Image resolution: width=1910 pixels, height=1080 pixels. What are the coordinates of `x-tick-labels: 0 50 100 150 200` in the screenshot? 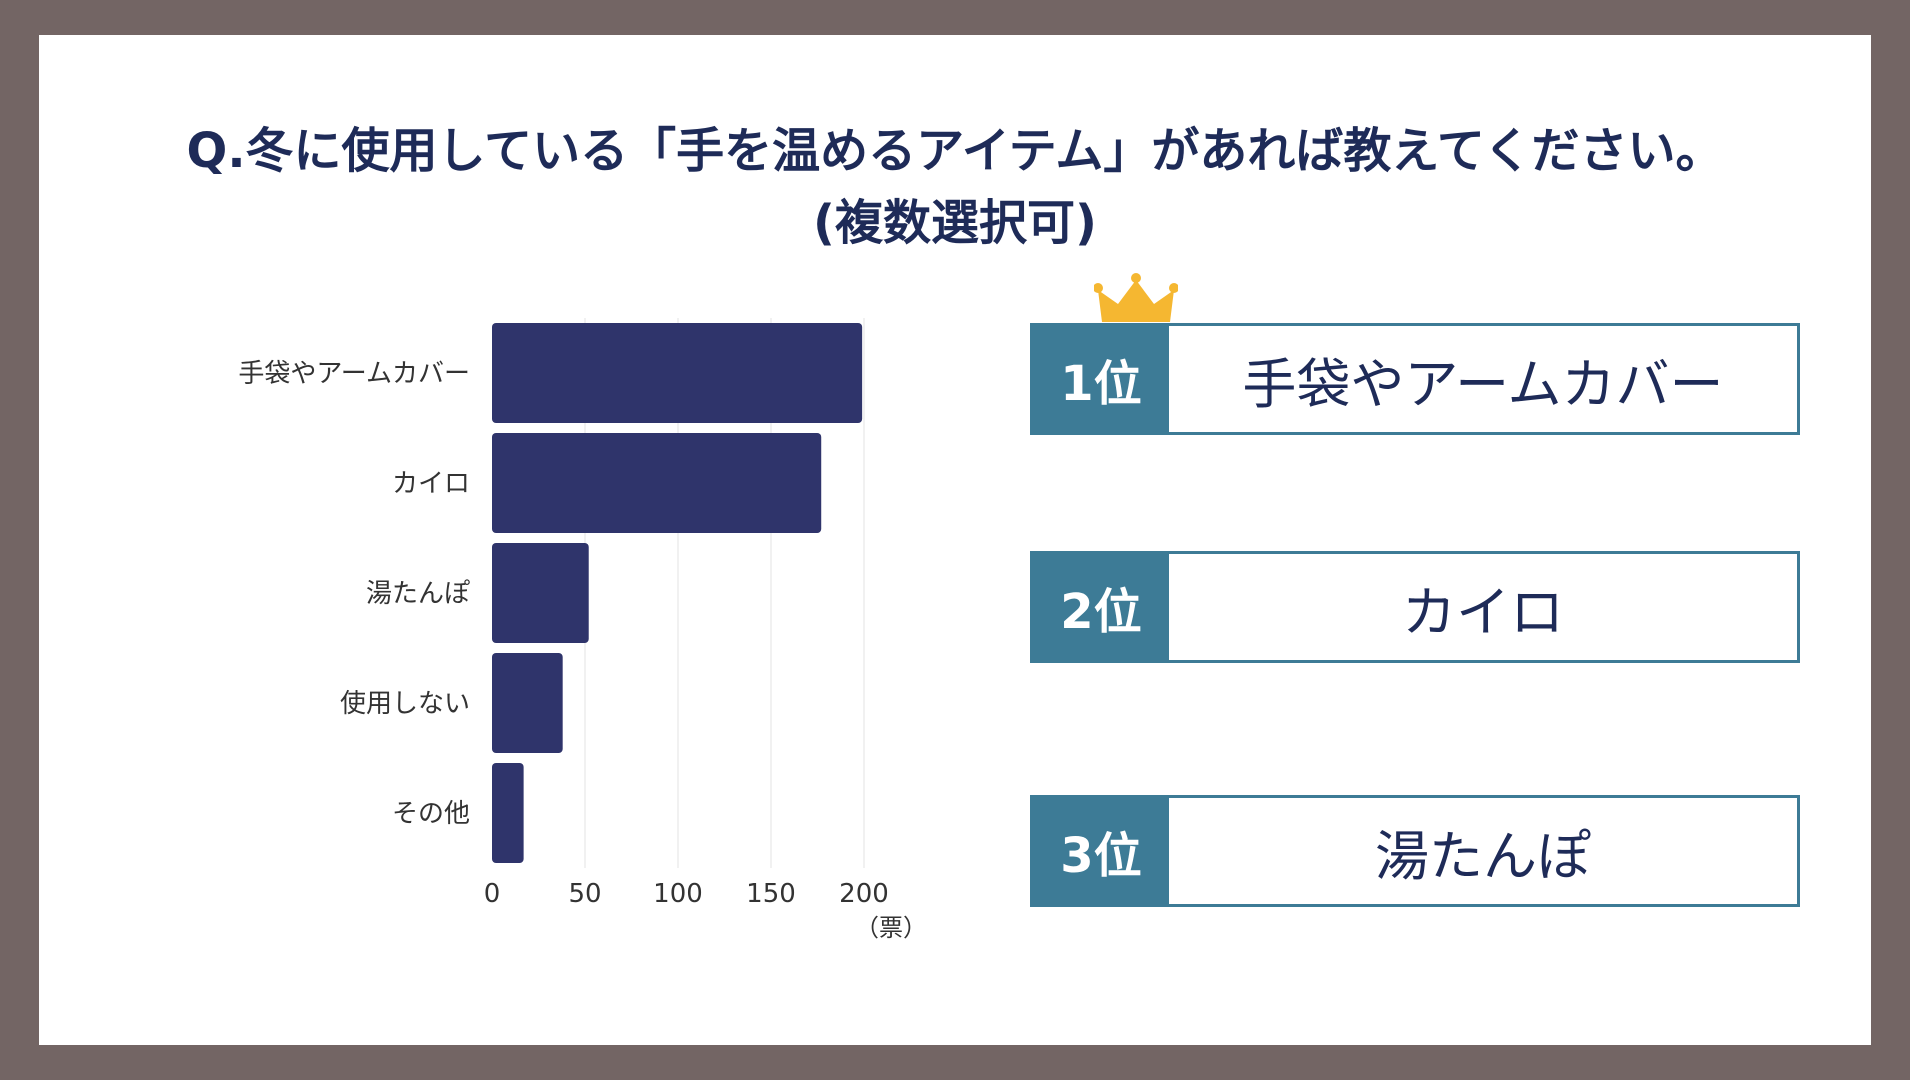 It's located at (686, 894).